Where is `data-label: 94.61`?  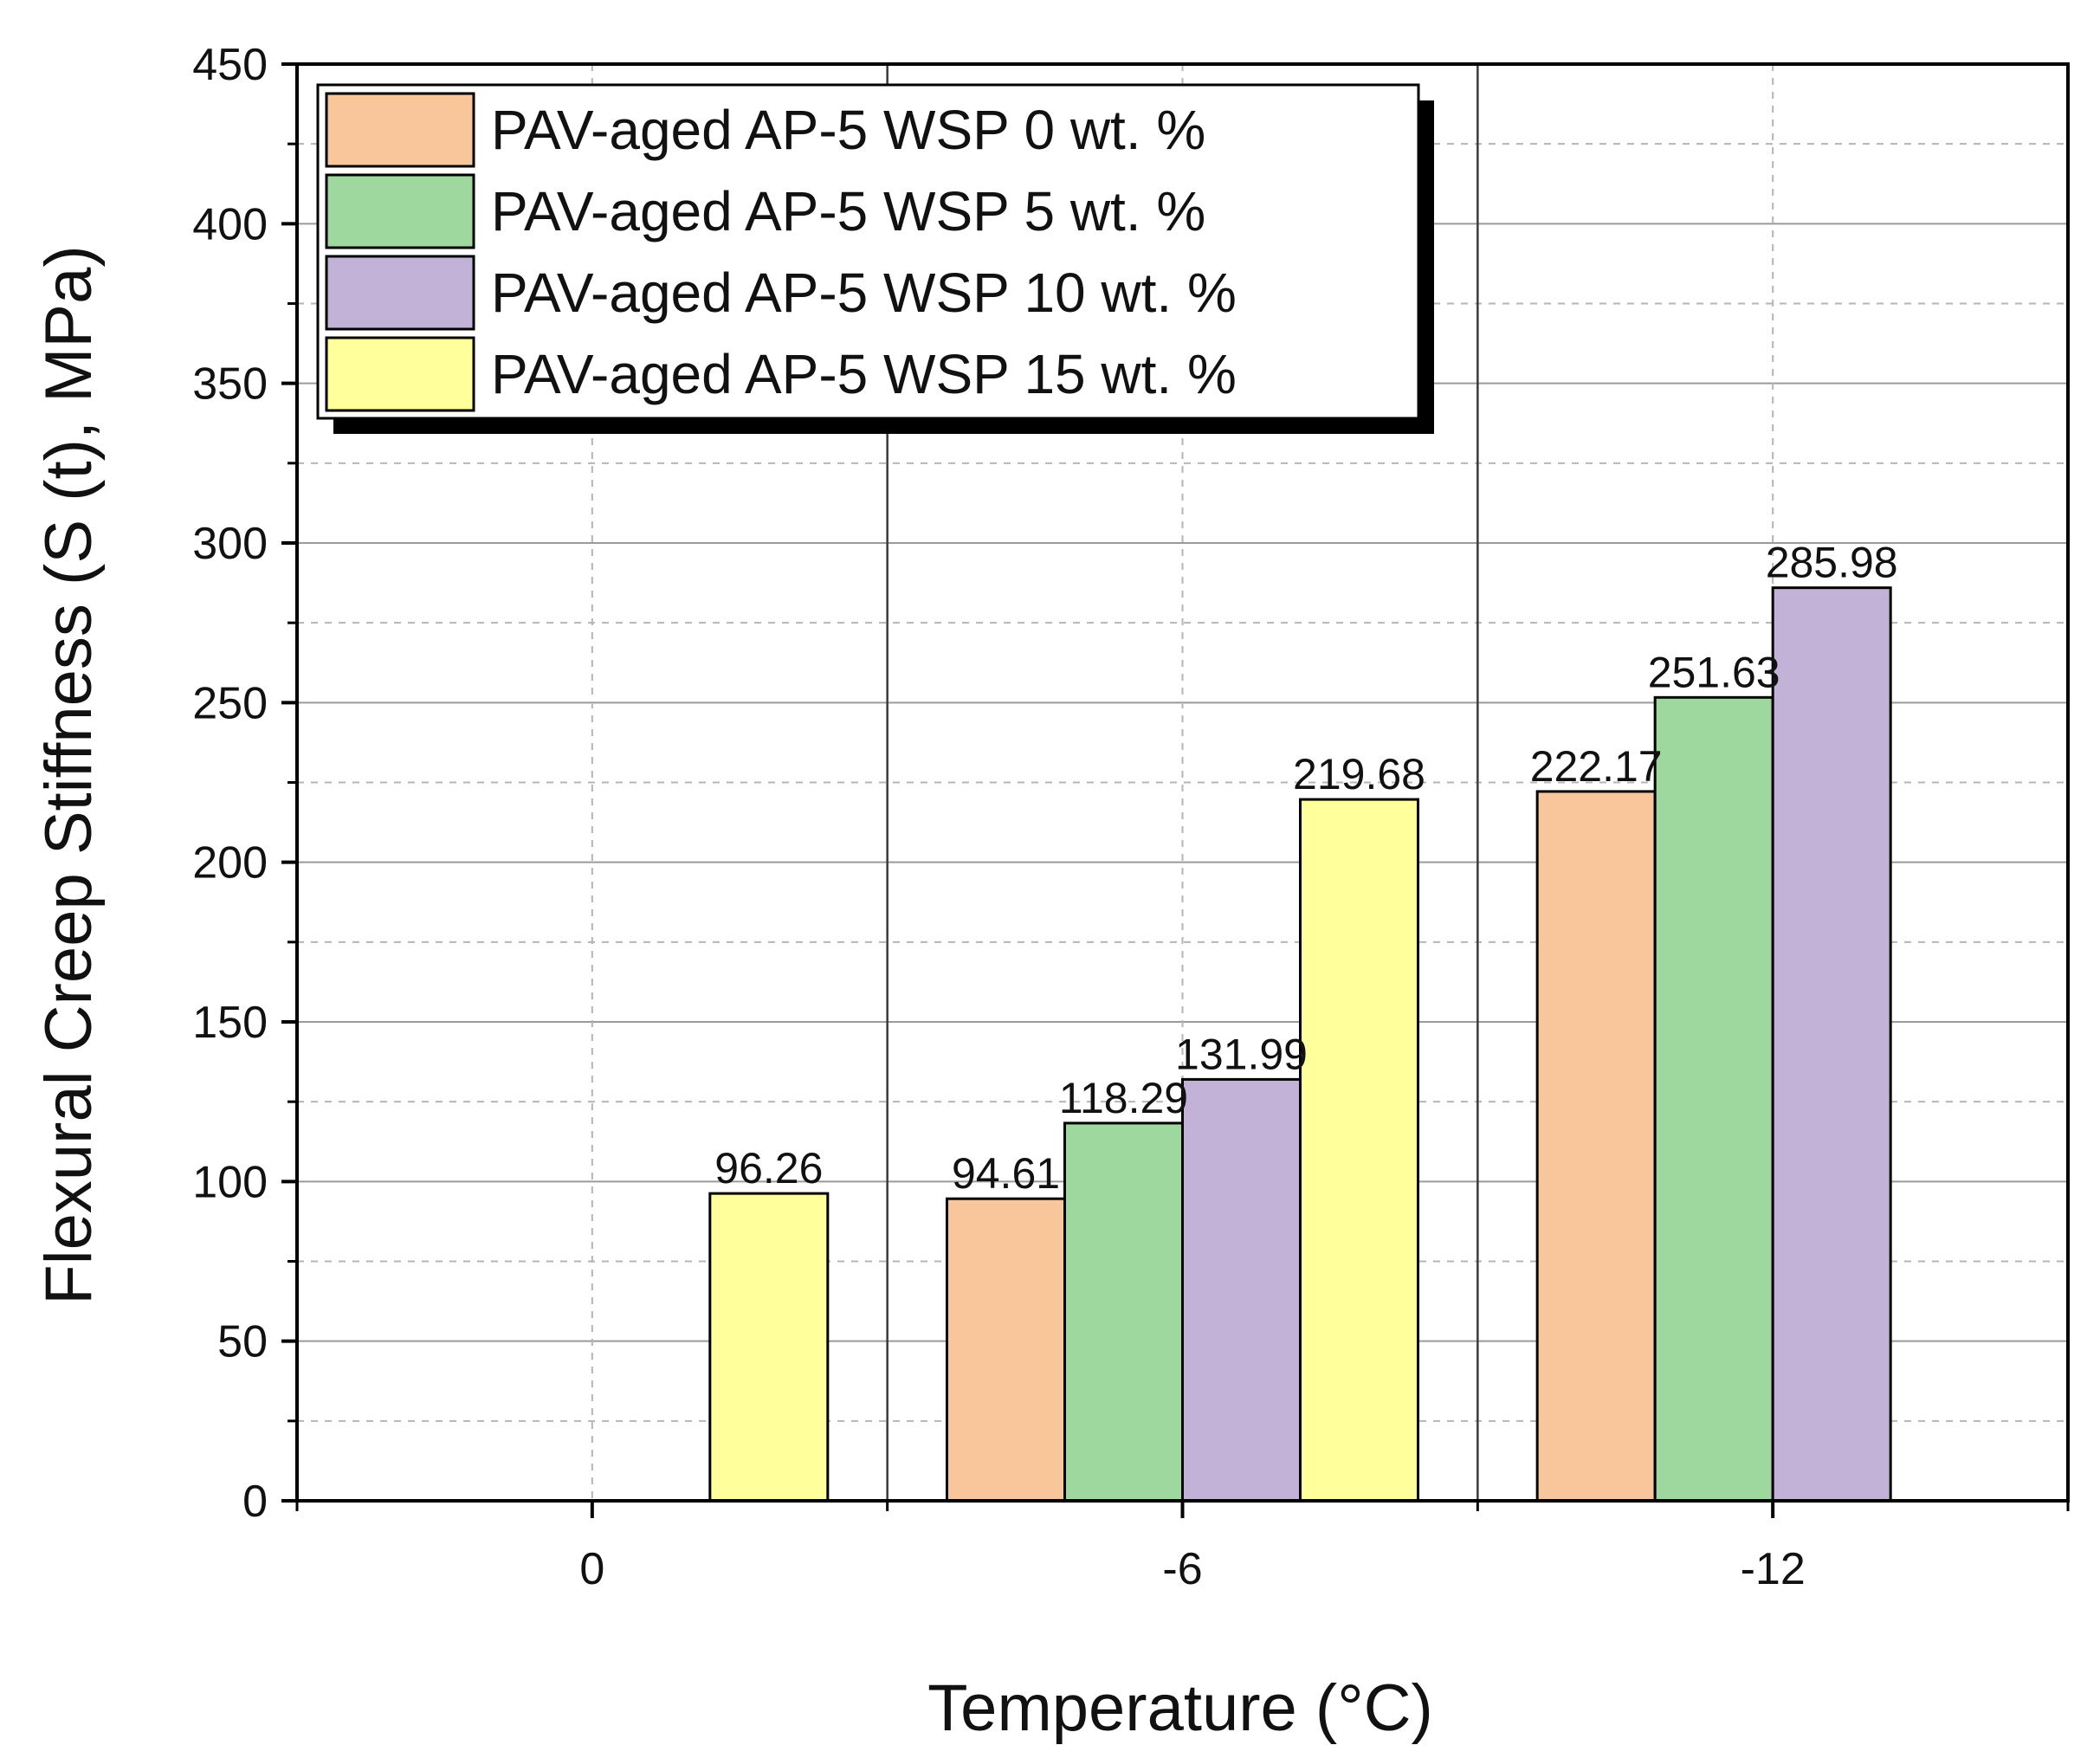
data-label: 94.61 is located at coordinates (1006, 1173).